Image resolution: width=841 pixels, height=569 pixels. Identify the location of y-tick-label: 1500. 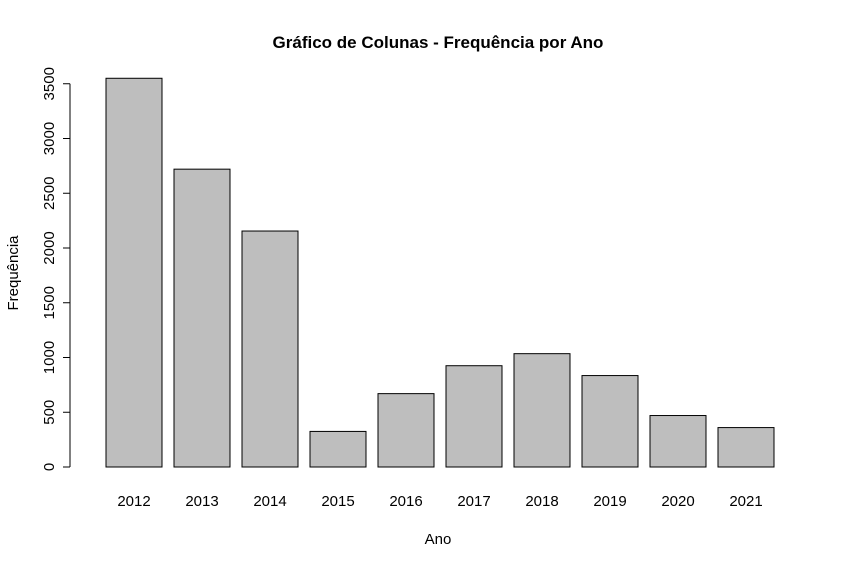
(49, 302).